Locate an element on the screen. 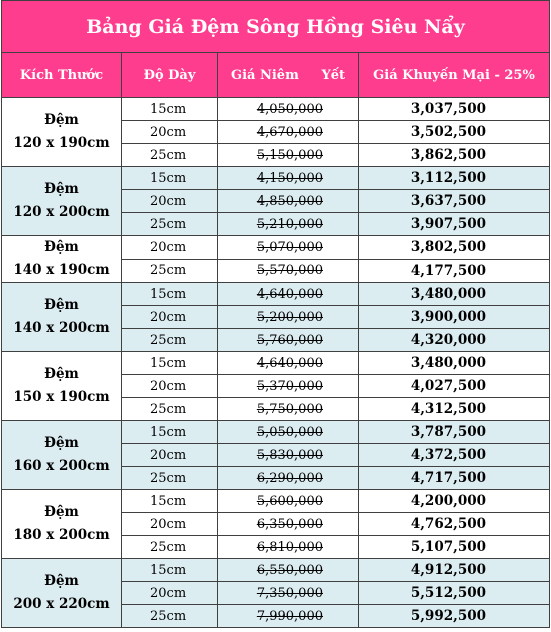 Image resolution: width=551 pixels, height=632 pixels. list-price-cell: 5,750,000 is located at coordinates (288, 409).